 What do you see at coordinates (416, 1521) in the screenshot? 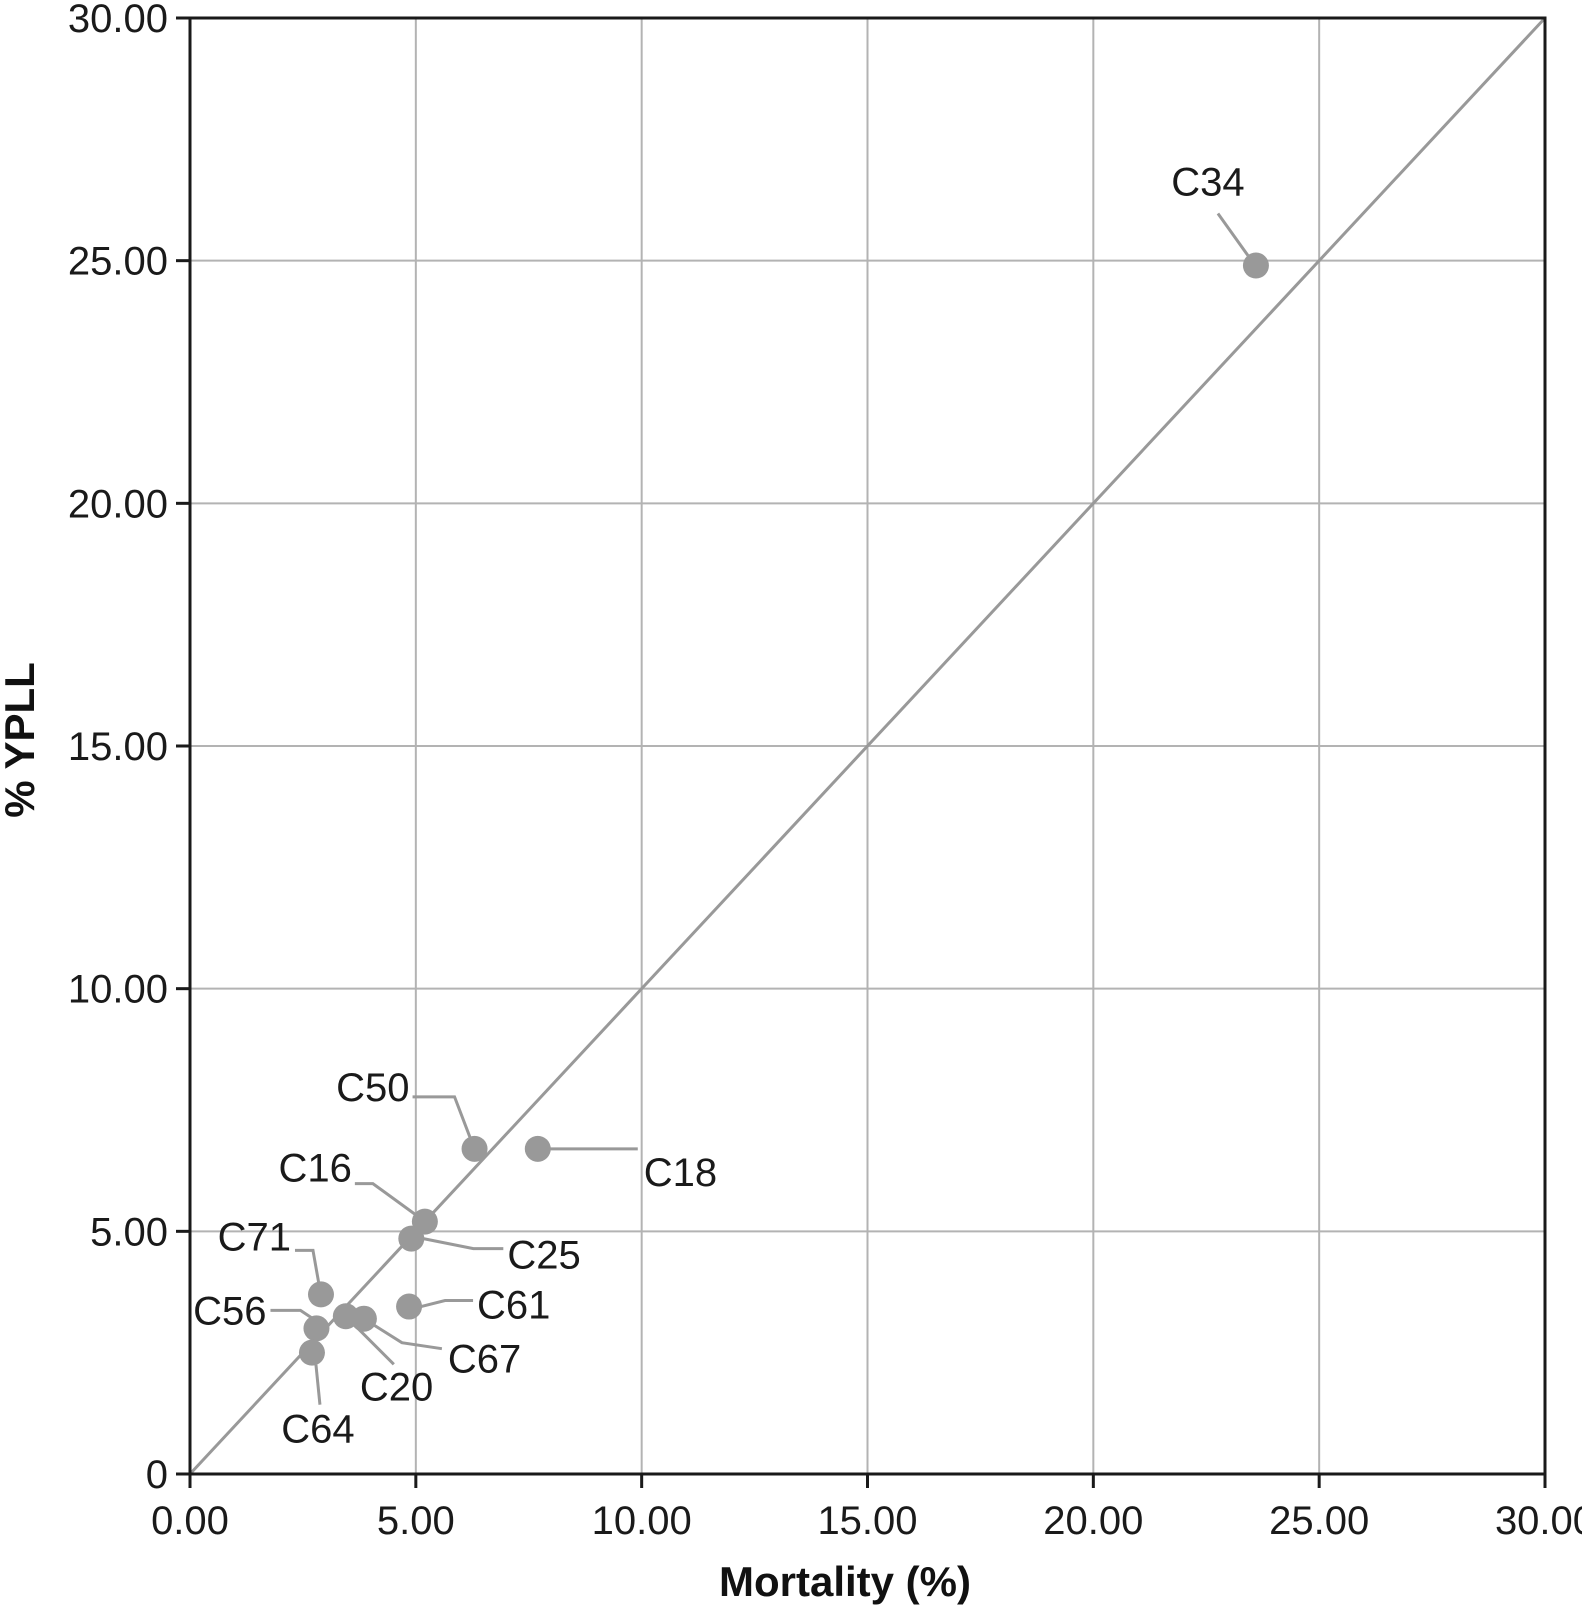
I see `x-tick-label: 5.00` at bounding box center [416, 1521].